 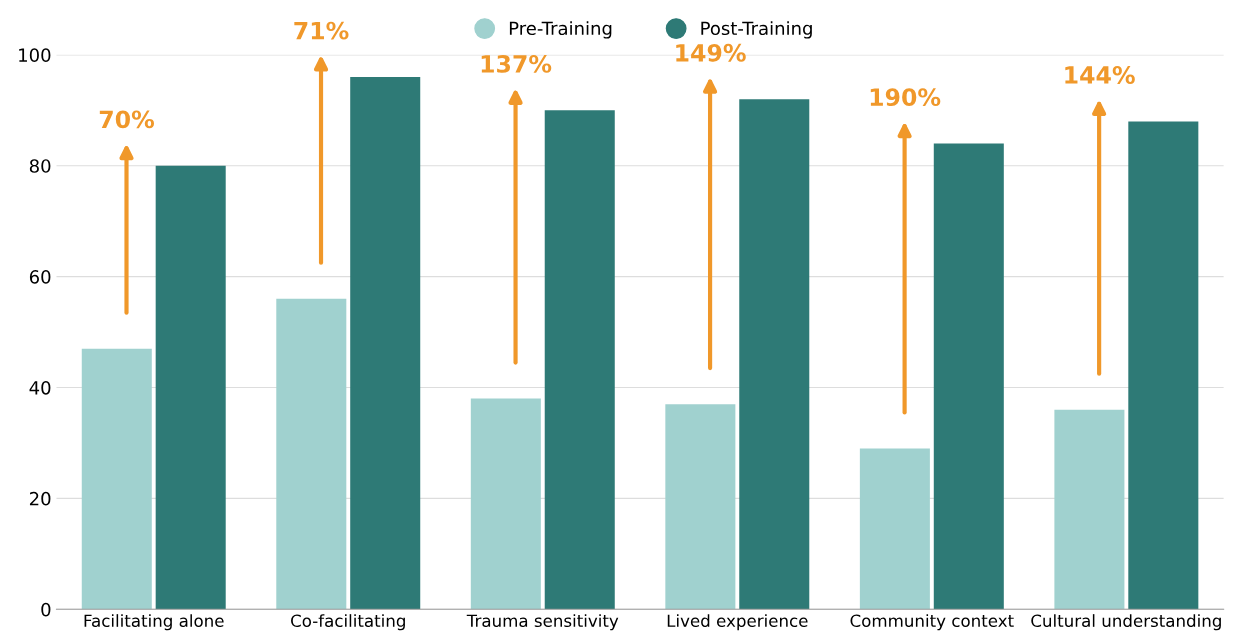 What do you see at coordinates (40, 277) in the screenshot?
I see `y-tick-label: 60` at bounding box center [40, 277].